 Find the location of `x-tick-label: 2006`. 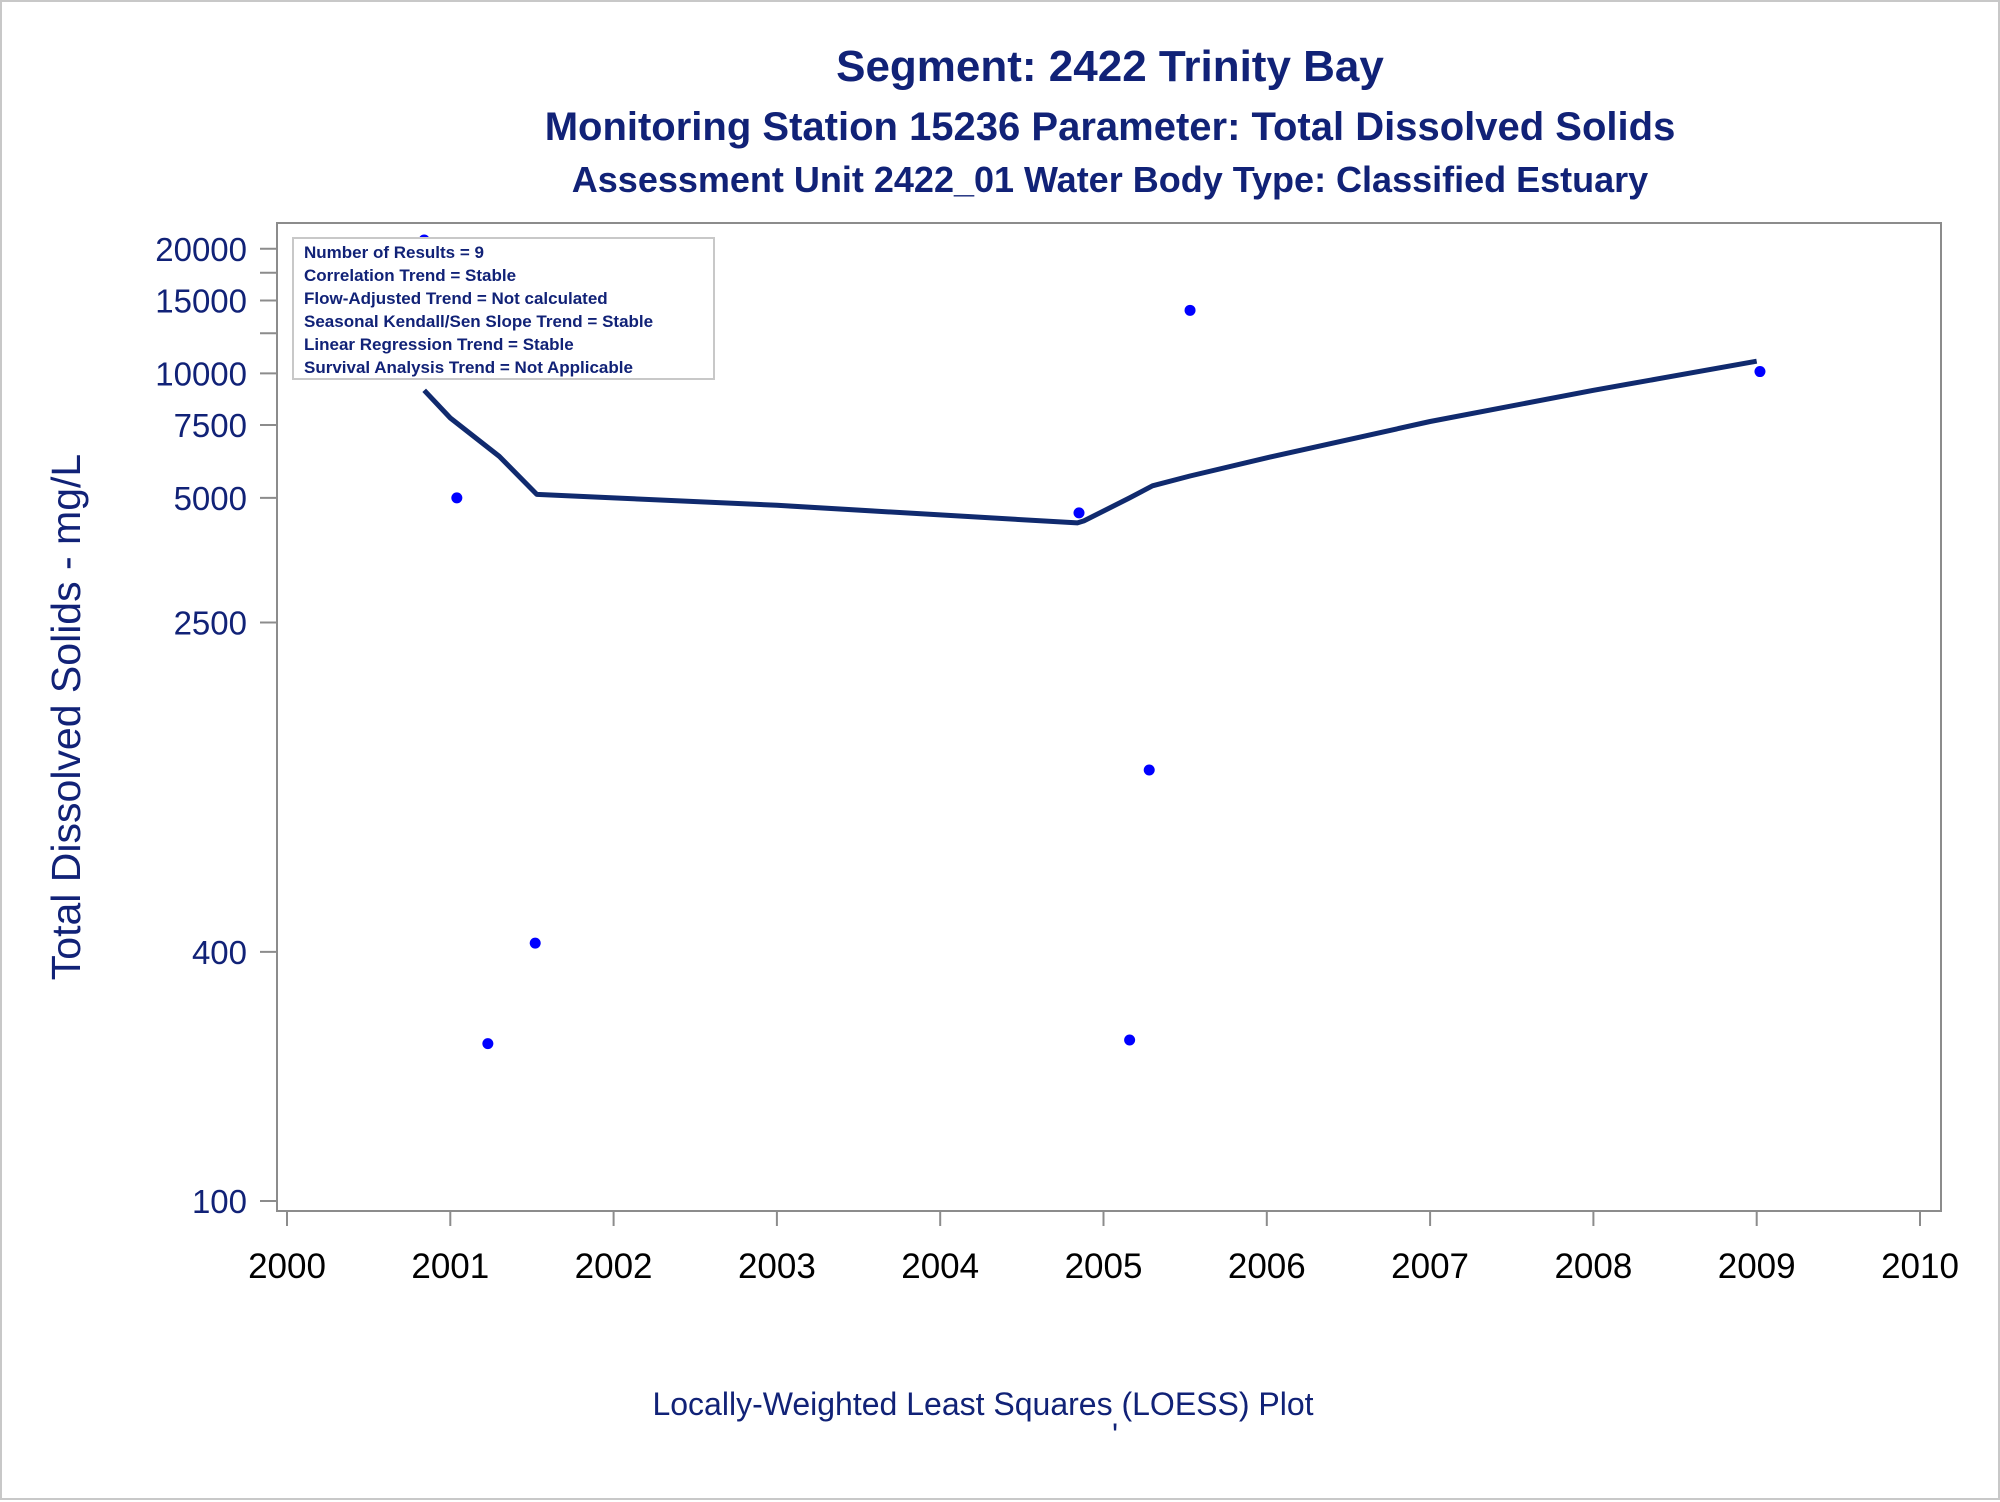

x-tick-label: 2006 is located at coordinates (1267, 1266).